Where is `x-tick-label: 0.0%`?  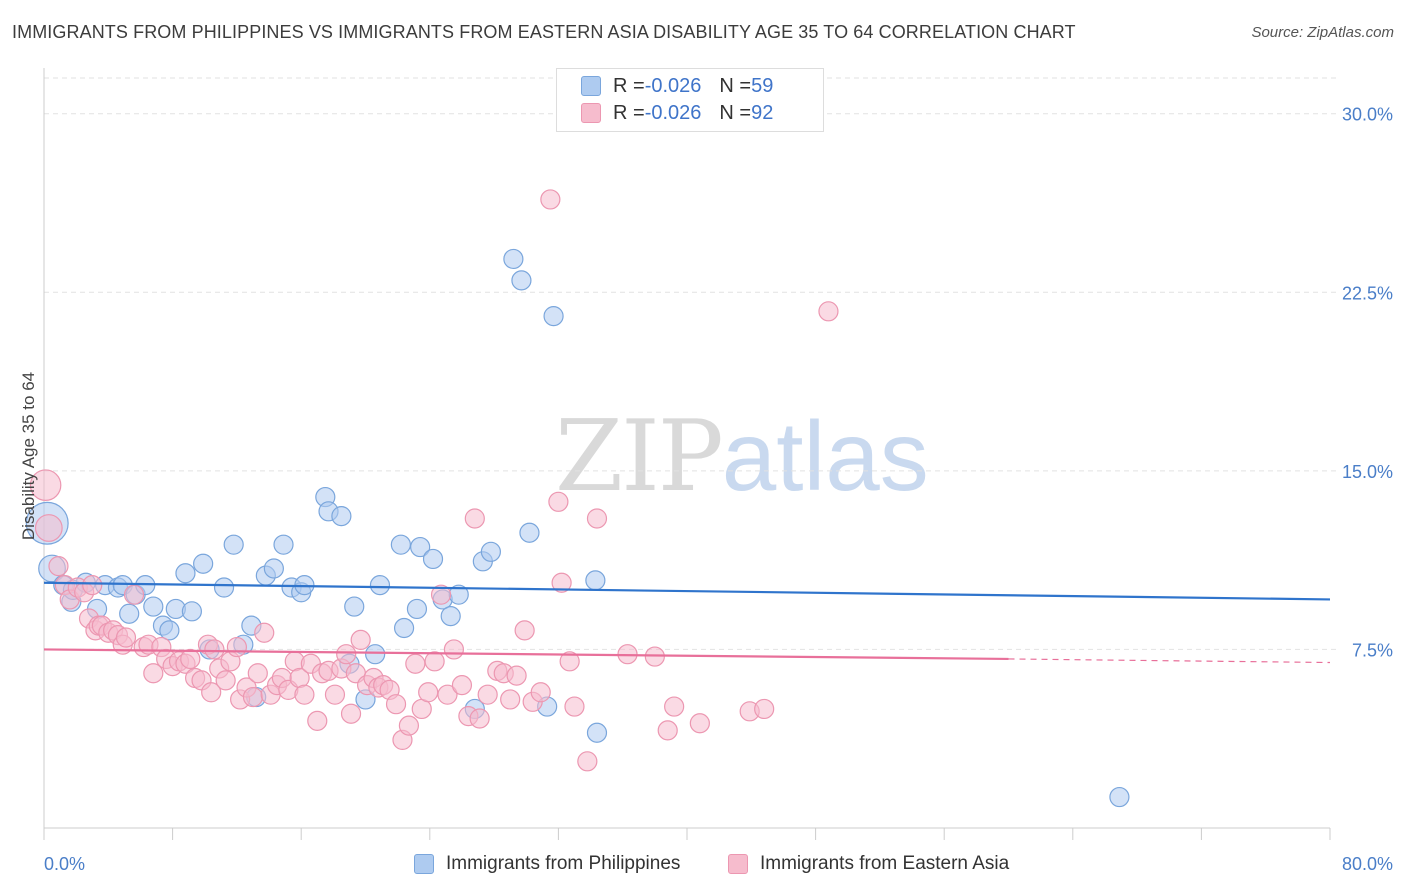 x-tick-label: 0.0% is located at coordinates (64, 864).